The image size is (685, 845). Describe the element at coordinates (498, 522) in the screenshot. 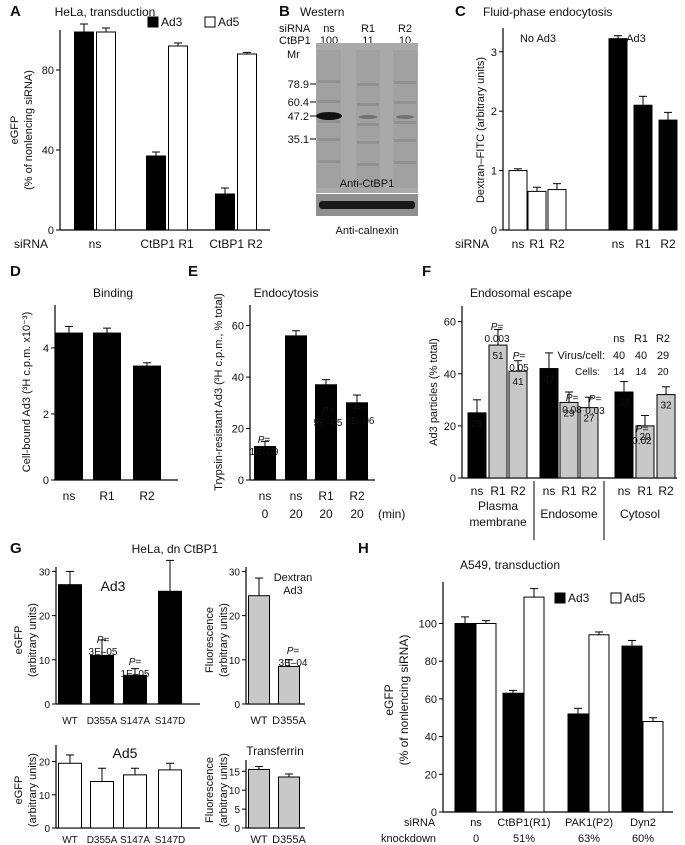

I see `group-label-F: membrane` at that location.